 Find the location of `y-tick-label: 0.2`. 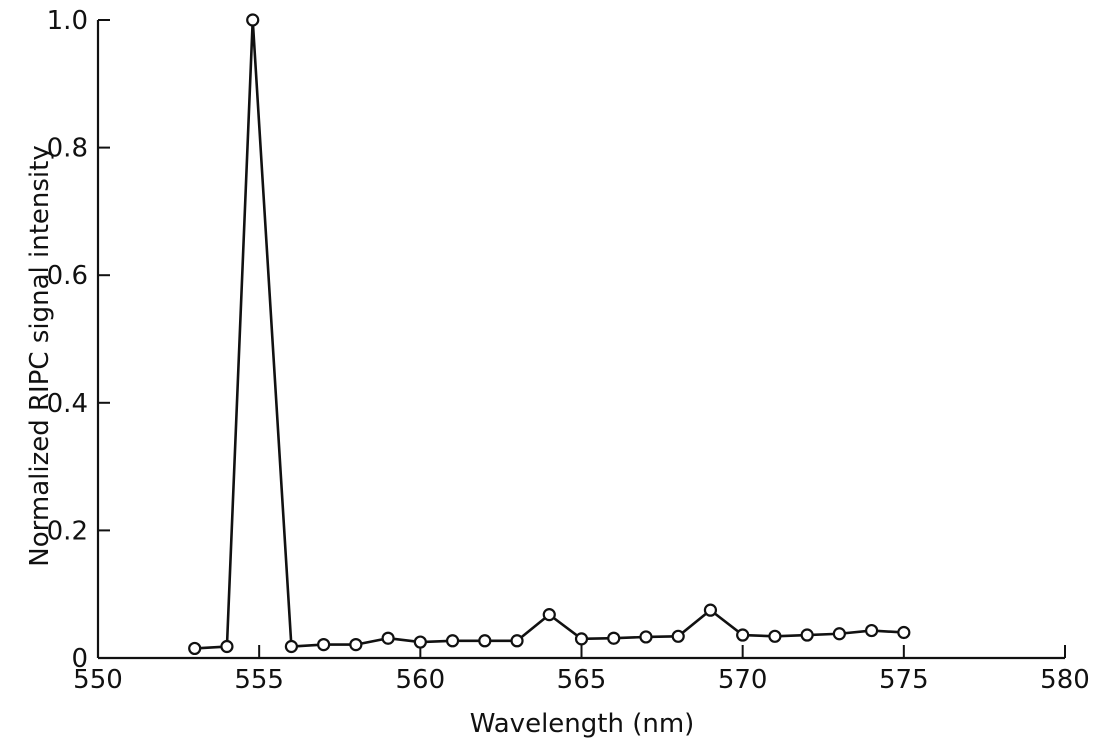

y-tick-label: 0.2 is located at coordinates (67, 531).